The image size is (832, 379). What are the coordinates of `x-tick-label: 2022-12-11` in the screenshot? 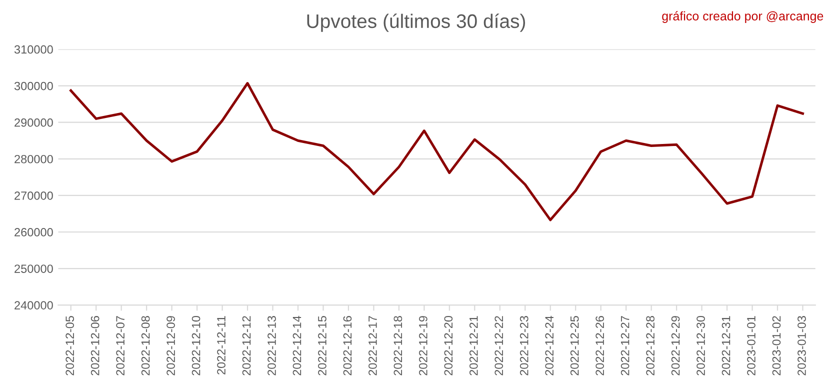 It's located at (221, 345).